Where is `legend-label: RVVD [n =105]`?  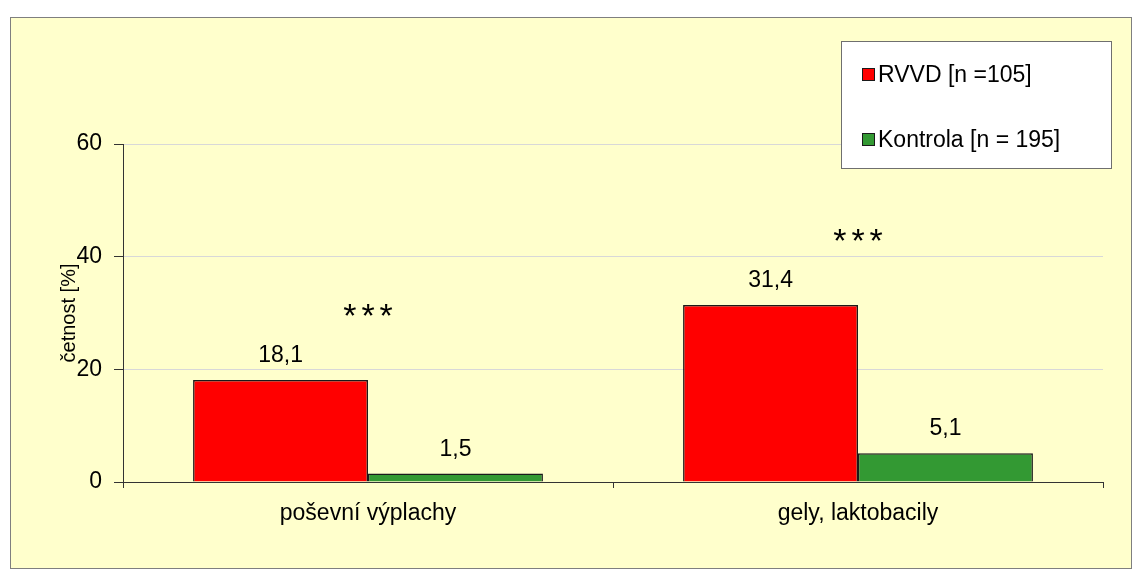 legend-label: RVVD [n =105] is located at coordinates (955, 74).